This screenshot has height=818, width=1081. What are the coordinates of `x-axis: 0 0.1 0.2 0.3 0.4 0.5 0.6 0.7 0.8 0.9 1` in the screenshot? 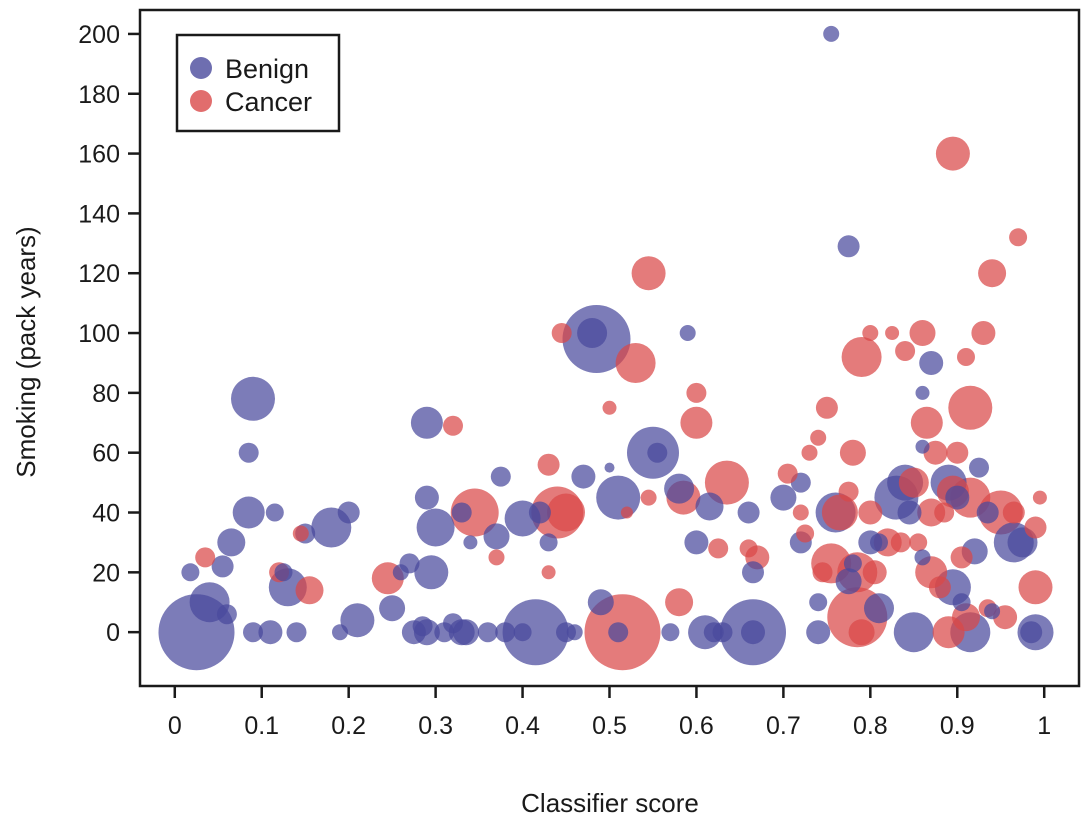 It's located at (609, 713).